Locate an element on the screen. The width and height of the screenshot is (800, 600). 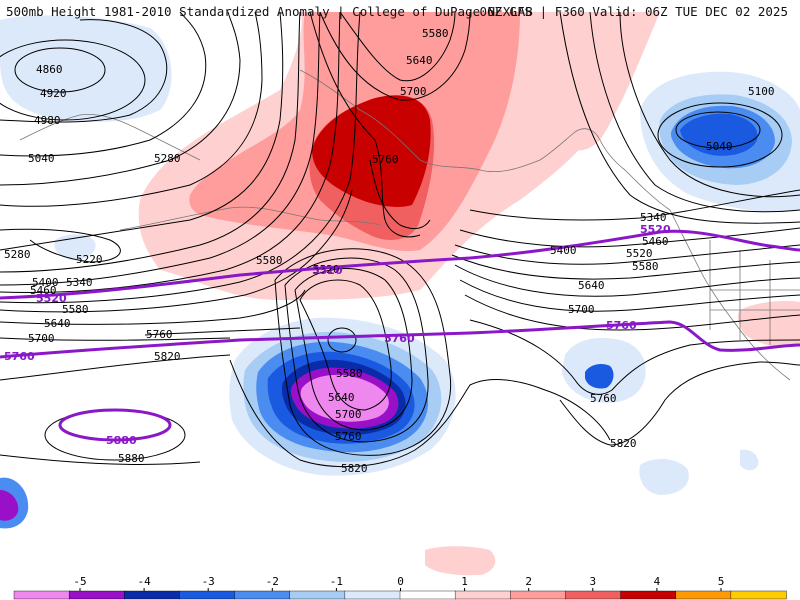
contour-5580-e is located at coordinates (627, 280).